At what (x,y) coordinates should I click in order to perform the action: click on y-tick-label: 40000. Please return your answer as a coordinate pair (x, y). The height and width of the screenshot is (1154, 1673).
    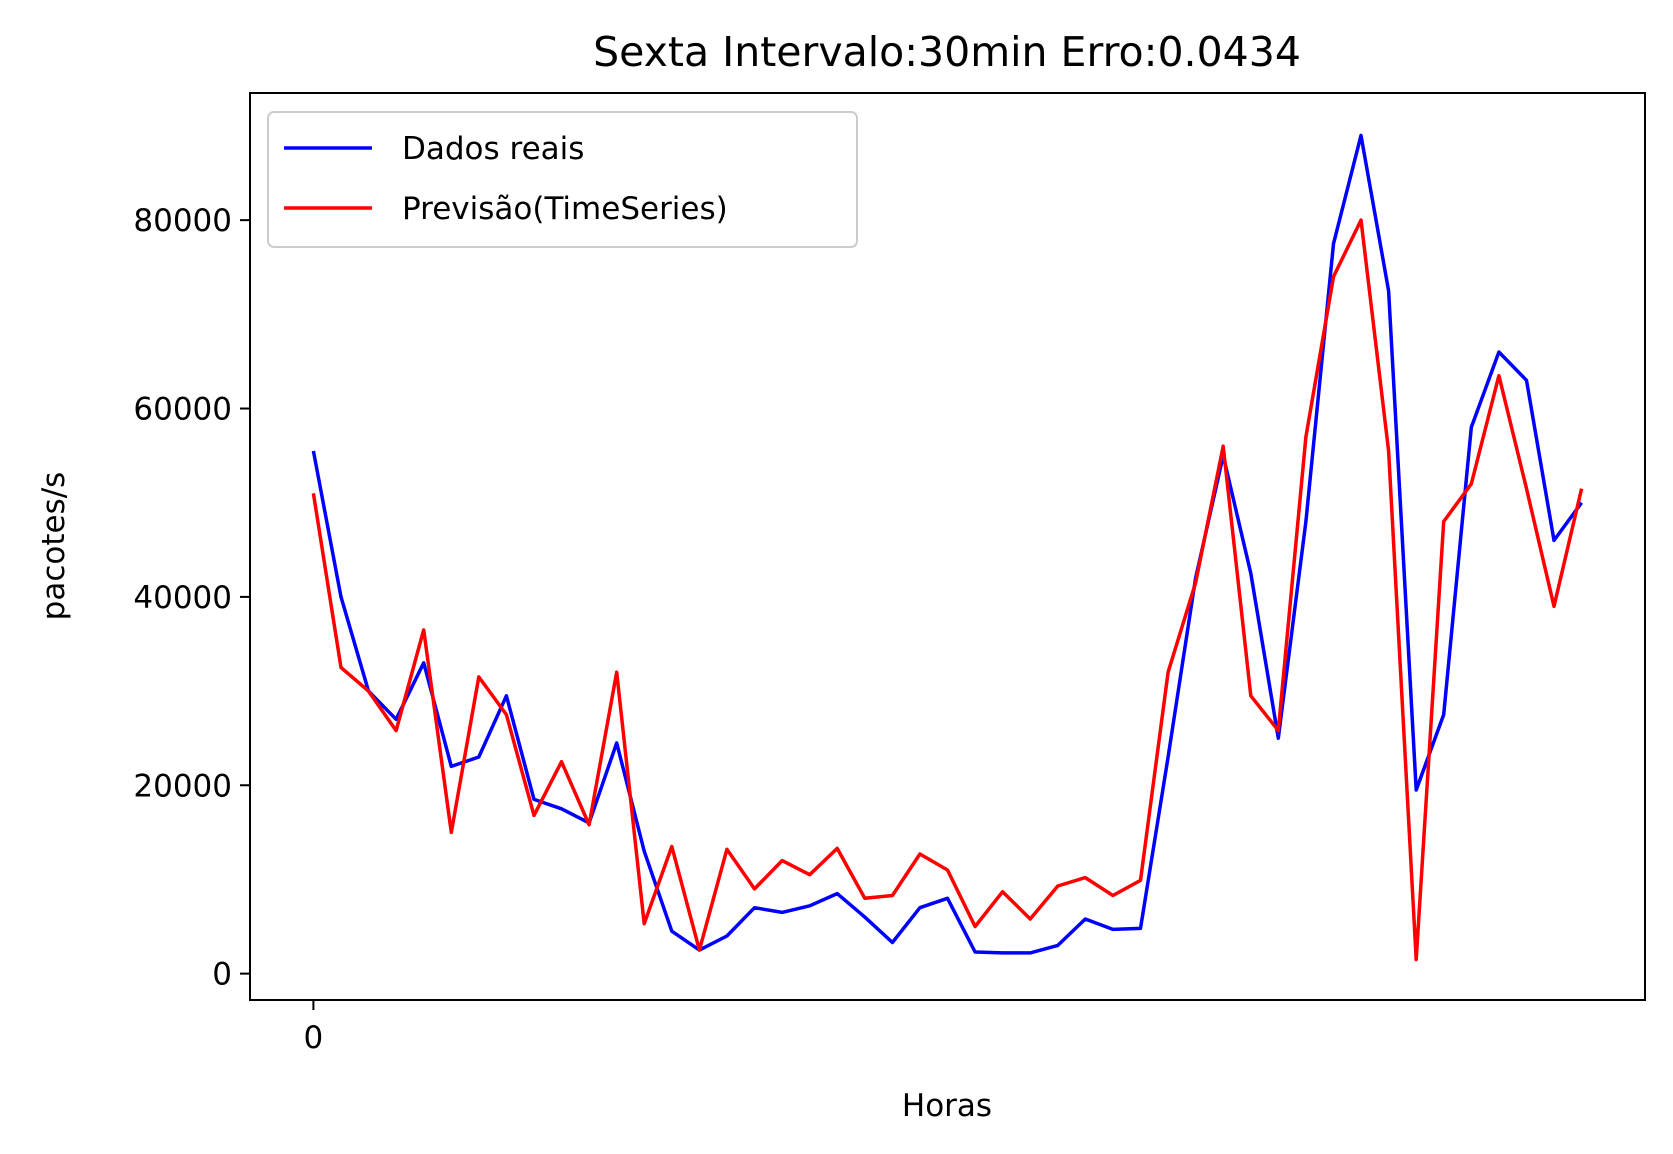
    Looking at the image, I should click on (182, 598).